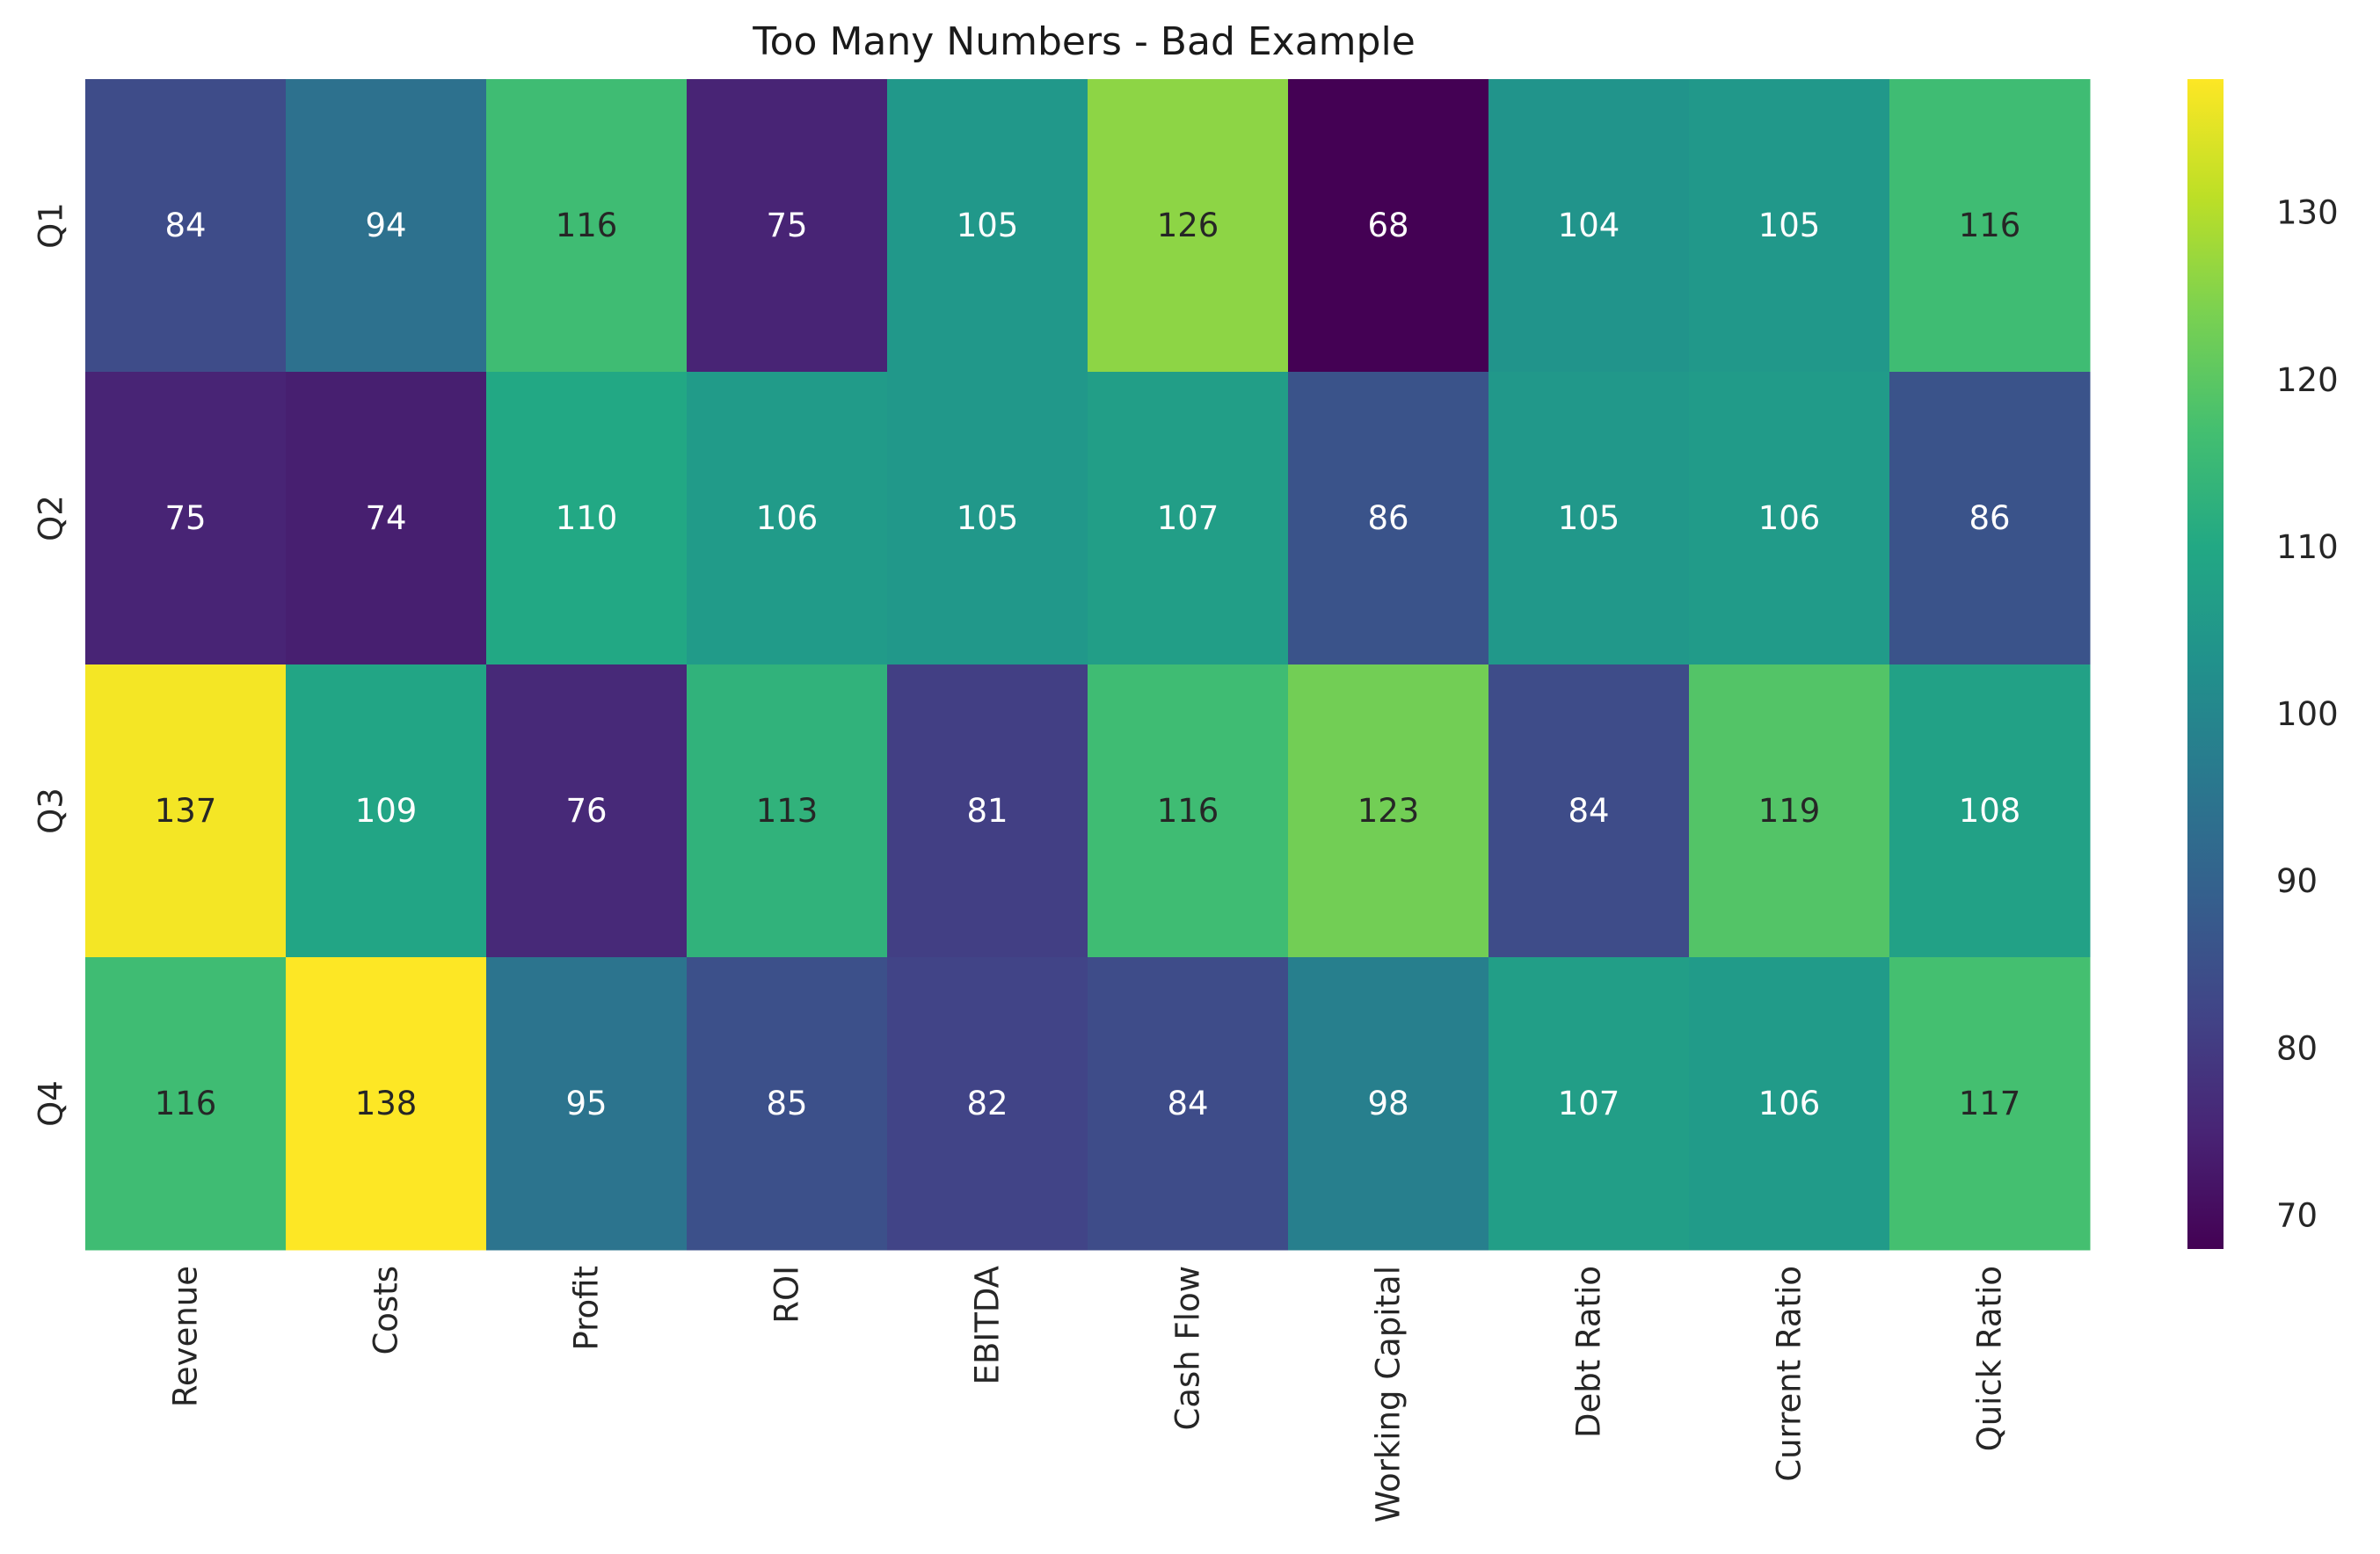  I want to click on cell-value-label: 86, so click(1989, 518).